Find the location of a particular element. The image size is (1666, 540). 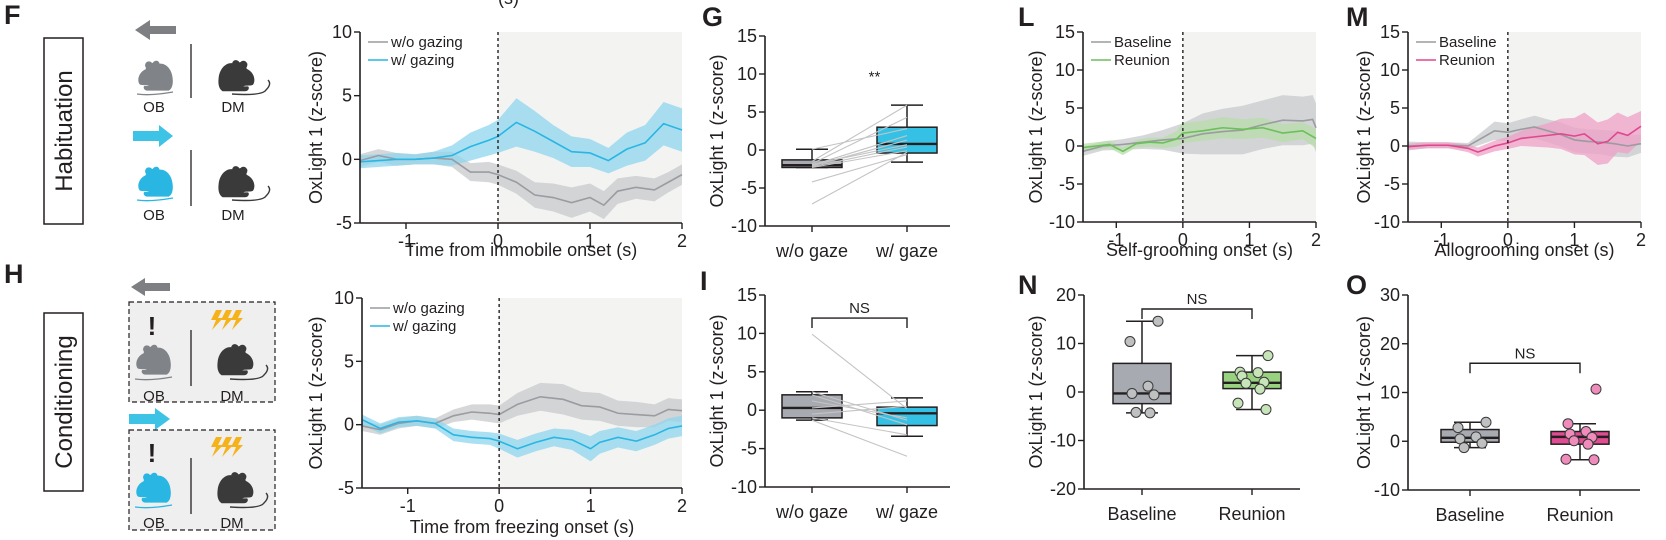

mouse-icon is located at coordinates (155, 181).